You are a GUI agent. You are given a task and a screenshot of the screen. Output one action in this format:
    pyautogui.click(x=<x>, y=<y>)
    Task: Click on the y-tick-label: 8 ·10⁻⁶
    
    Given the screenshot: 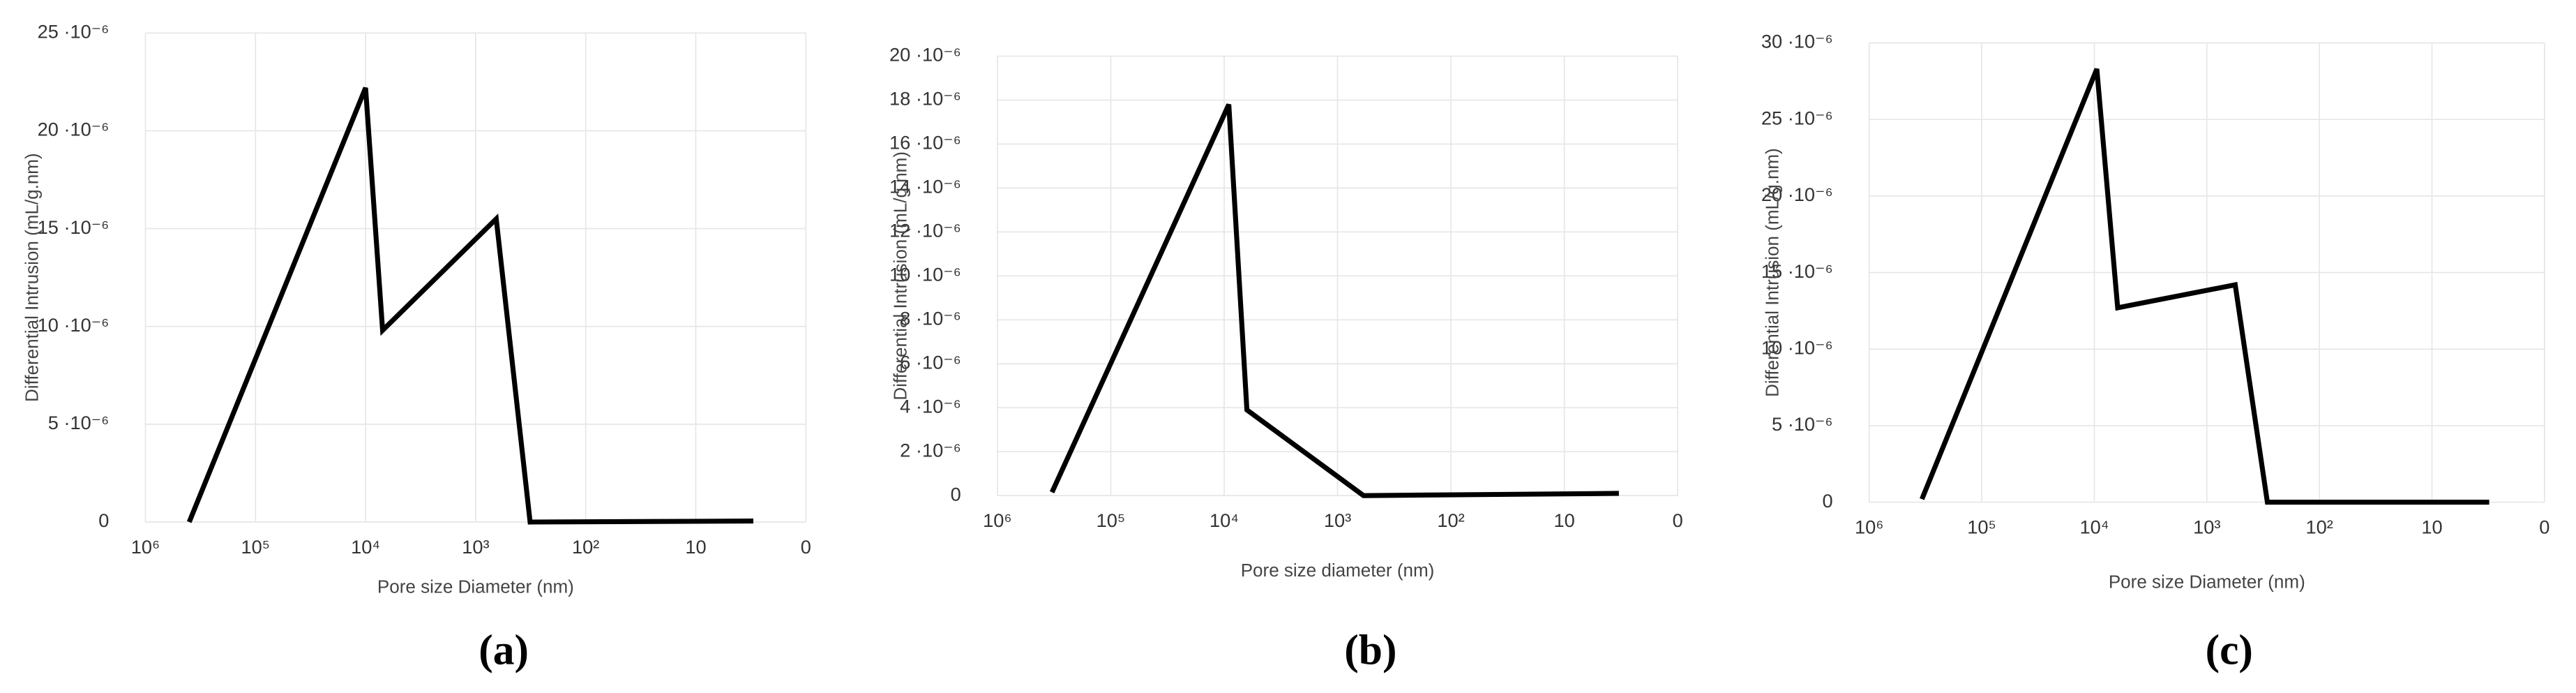 What is the action you would take?
    pyautogui.click(x=930, y=318)
    